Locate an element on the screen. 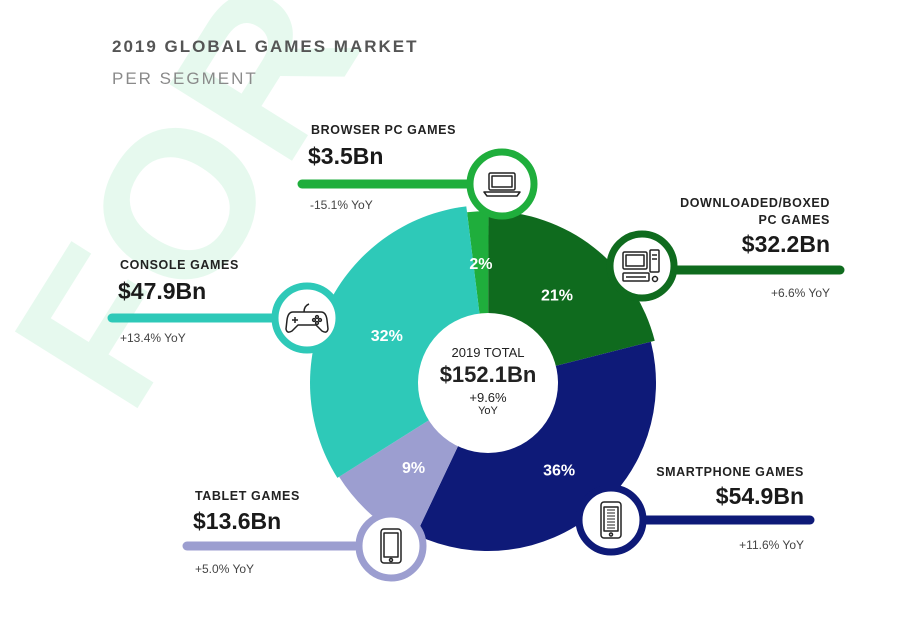 Image resolution: width=900 pixels, height=628 pixels. total-yoy: +9.6% is located at coordinates (488, 397).